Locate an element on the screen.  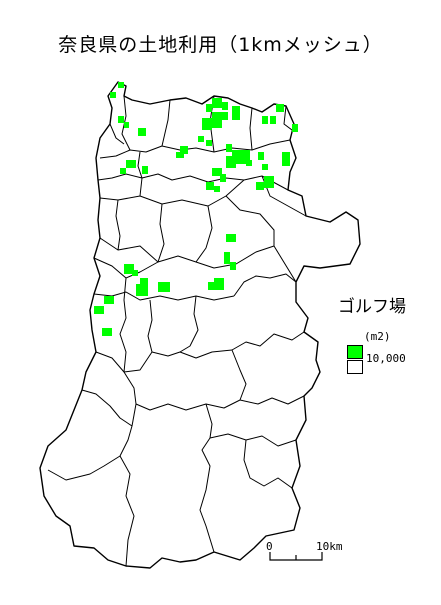
scale-bar is located at coordinates (296, 556).